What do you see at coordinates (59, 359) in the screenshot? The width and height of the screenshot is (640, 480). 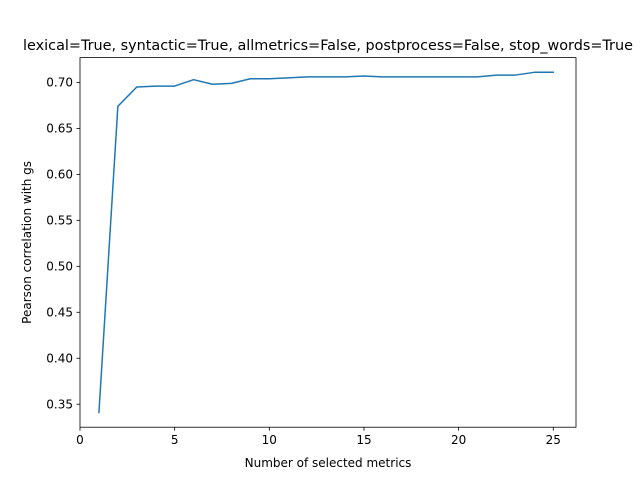 I see `y-tick-label: 0.40` at bounding box center [59, 359].